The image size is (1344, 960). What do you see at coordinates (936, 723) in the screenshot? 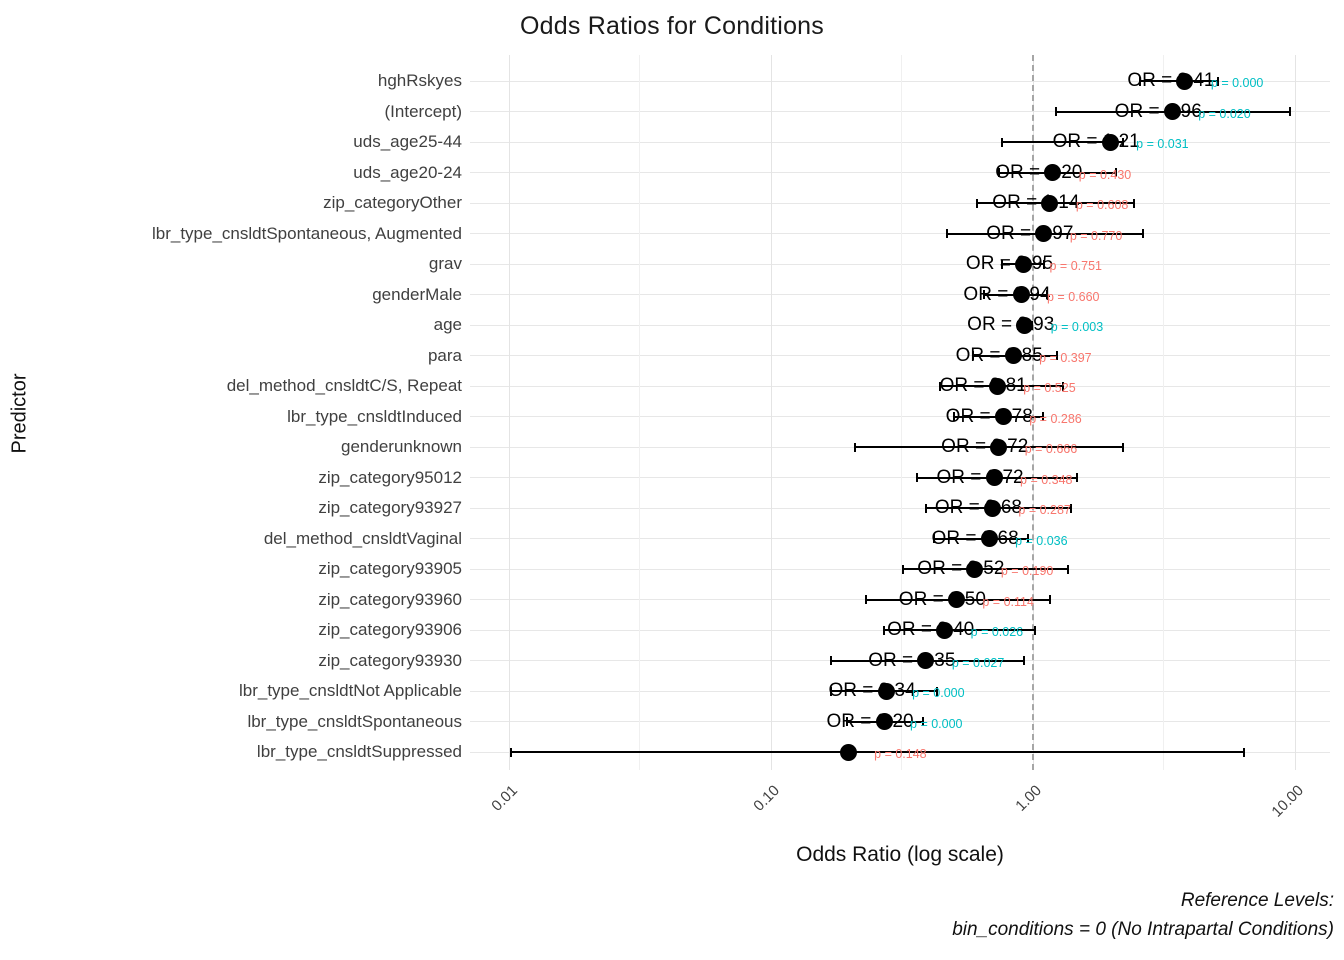
I see `p-value-label: p = 0.000` at bounding box center [936, 723].